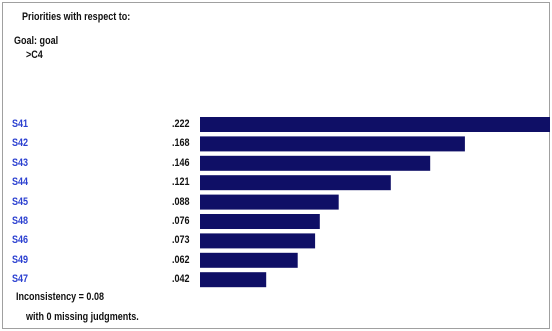 The image size is (552, 331). Describe the element at coordinates (260, 221) in the screenshot. I see `bar-s48` at that location.